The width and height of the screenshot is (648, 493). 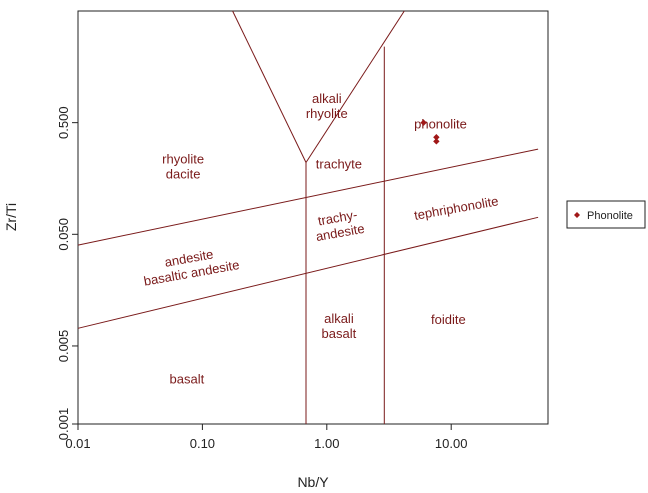 What do you see at coordinates (63, 234) in the screenshot?
I see `y-tick-label: 0.050` at bounding box center [63, 234].